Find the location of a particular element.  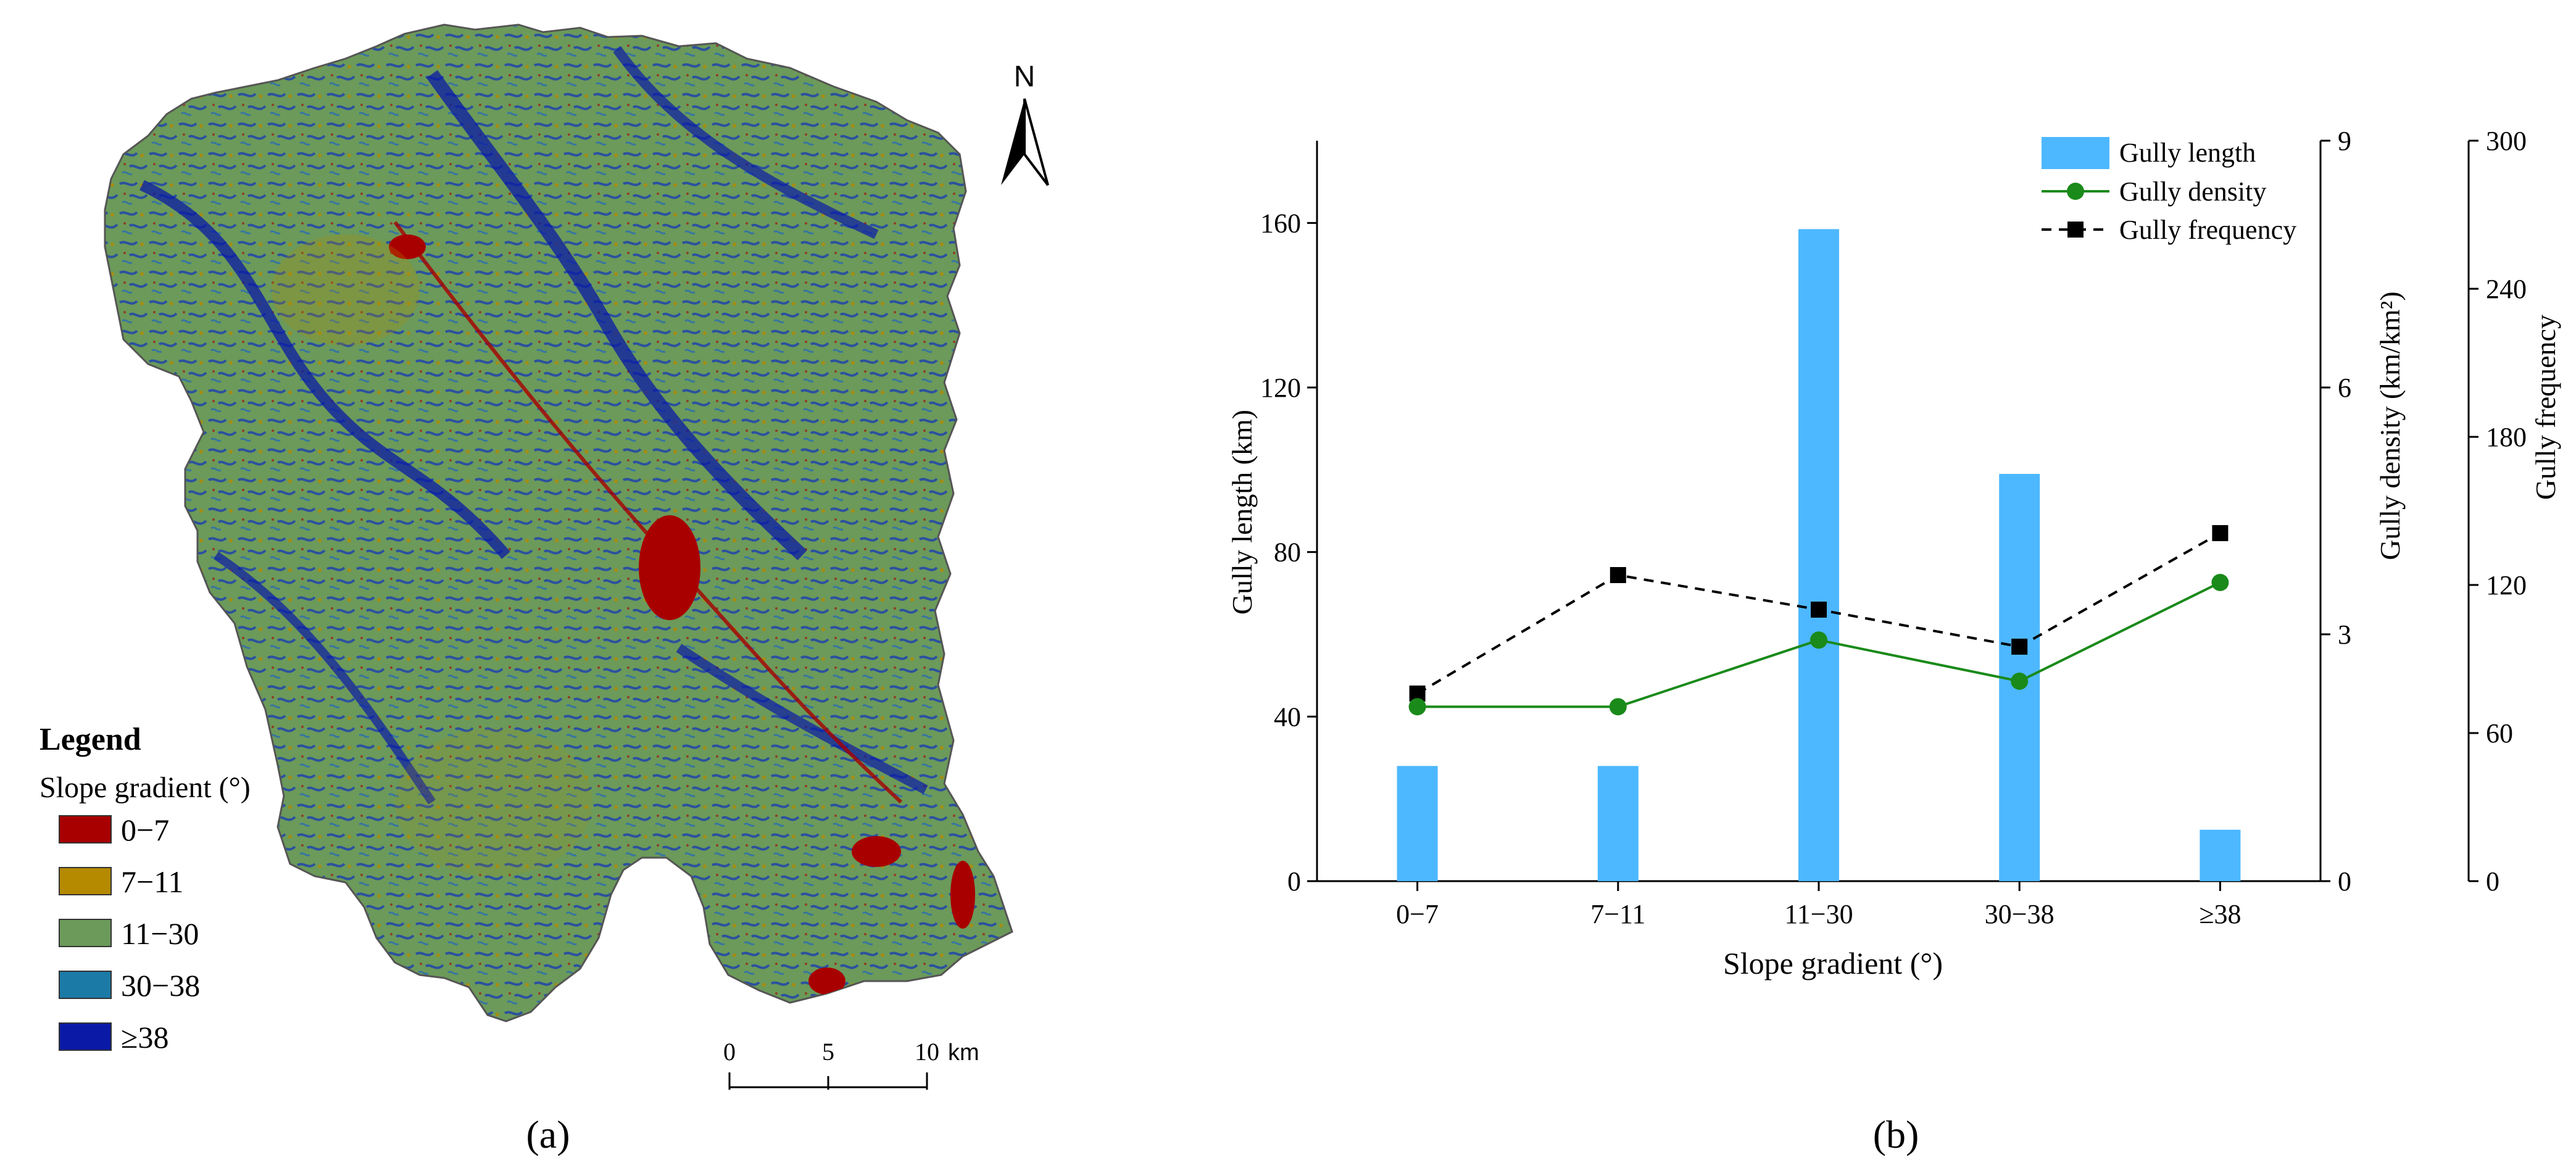

x-axis-title: Slope gradient (°) is located at coordinates (1833, 963).